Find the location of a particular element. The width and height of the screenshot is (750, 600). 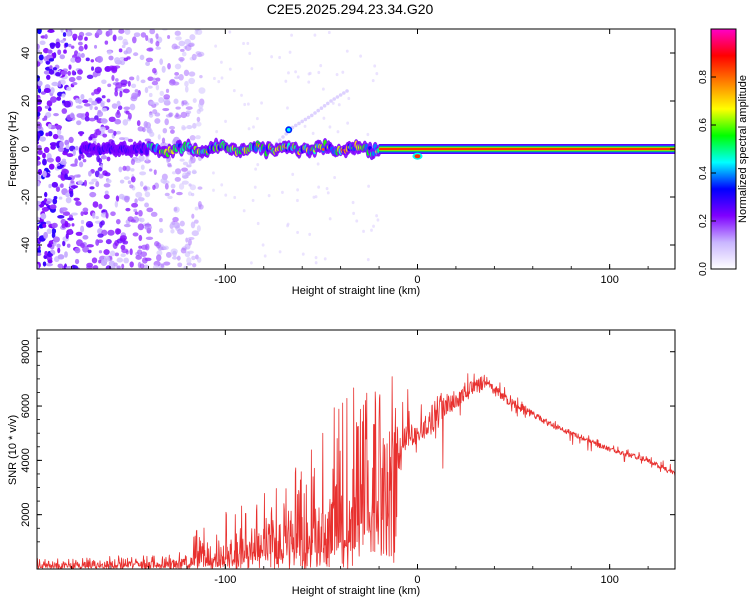

spectrogram-y-tick-label: 0 is located at coordinates (26, 149).